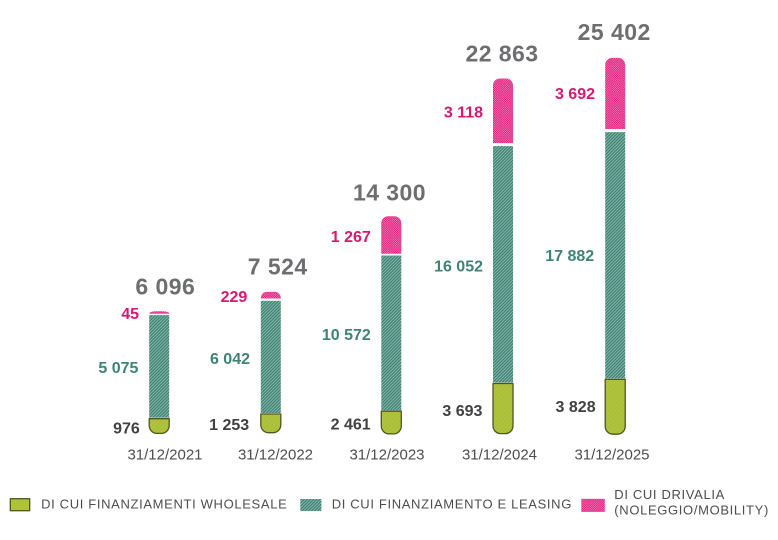 The width and height of the screenshot is (778, 540). Describe the element at coordinates (386, 455) in the screenshot. I see `svg-text: 31/12/2023` at that location.